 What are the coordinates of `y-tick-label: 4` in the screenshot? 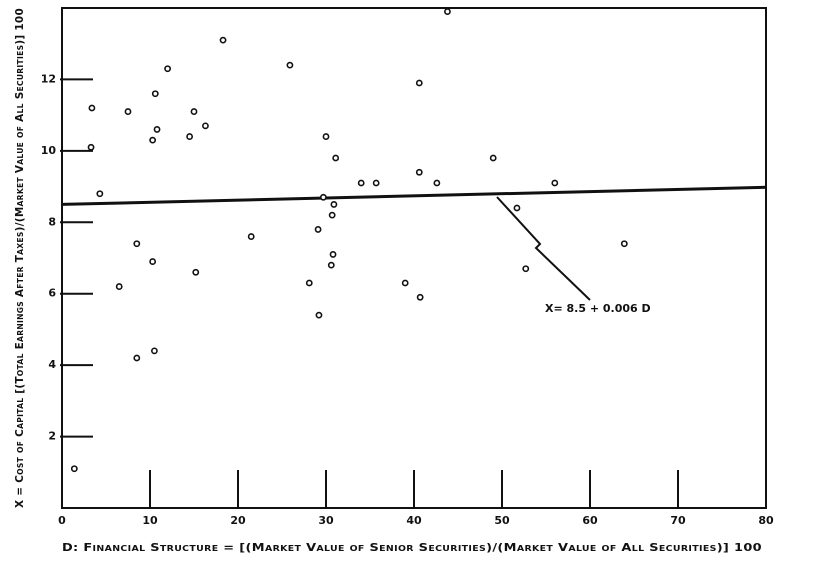 It's located at (52, 364).